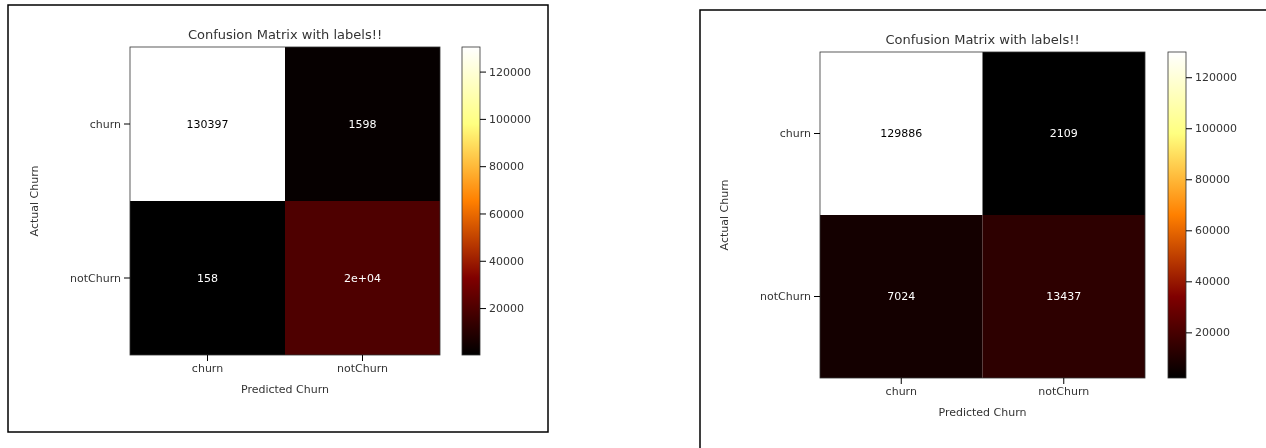 The width and height of the screenshot is (1266, 448). What do you see at coordinates (362, 278) in the screenshot?
I see `data-label: 2e+04` at bounding box center [362, 278].